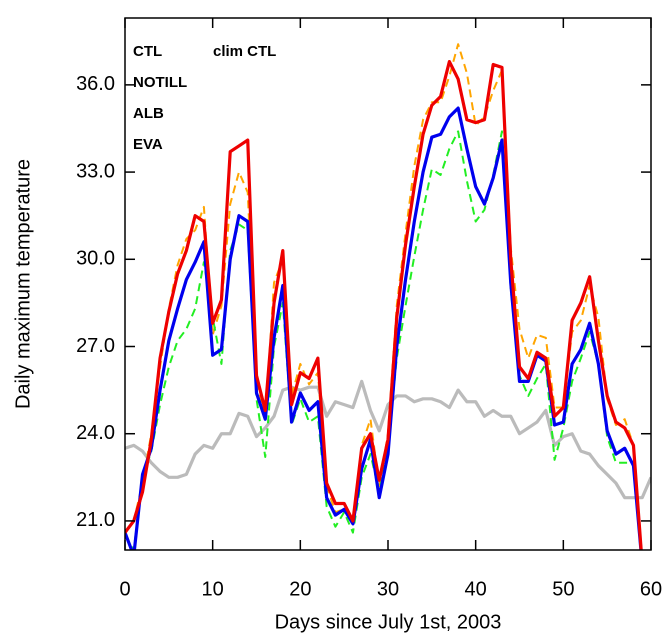 This screenshot has width=666, height=635. I want to click on legend-label: CTL, so click(147, 51).